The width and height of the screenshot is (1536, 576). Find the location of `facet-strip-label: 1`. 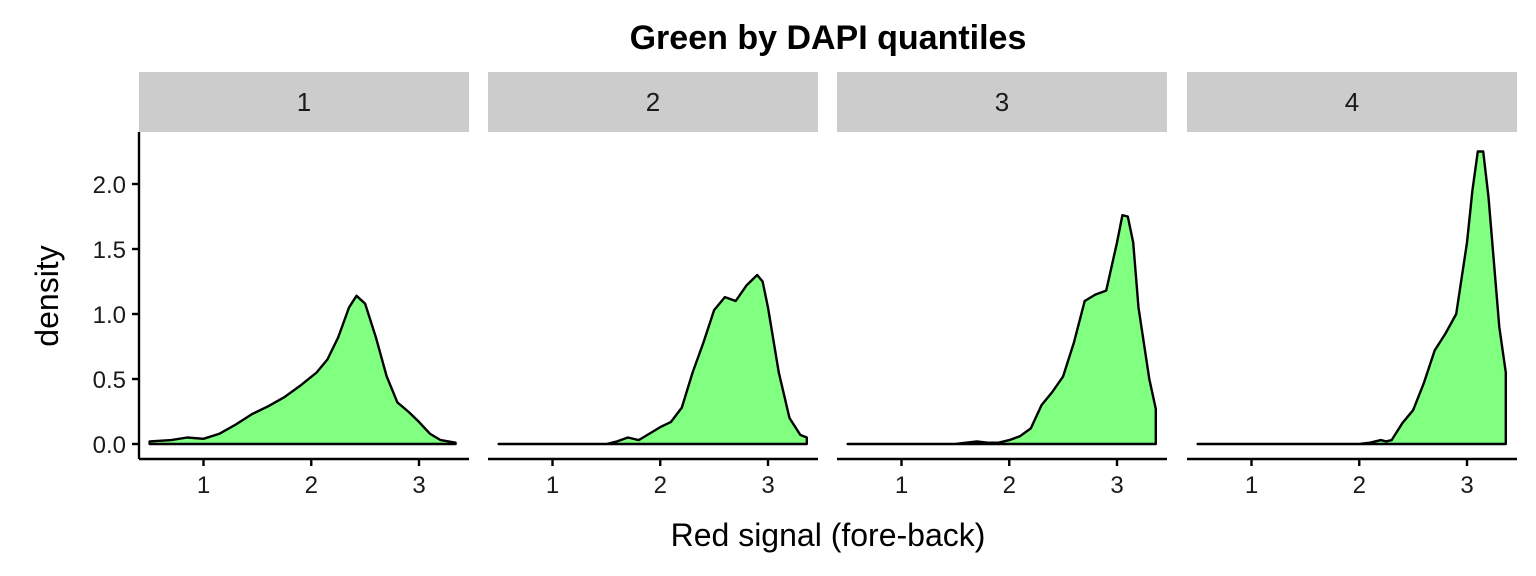

facet-strip-label: 1 is located at coordinates (304, 102).